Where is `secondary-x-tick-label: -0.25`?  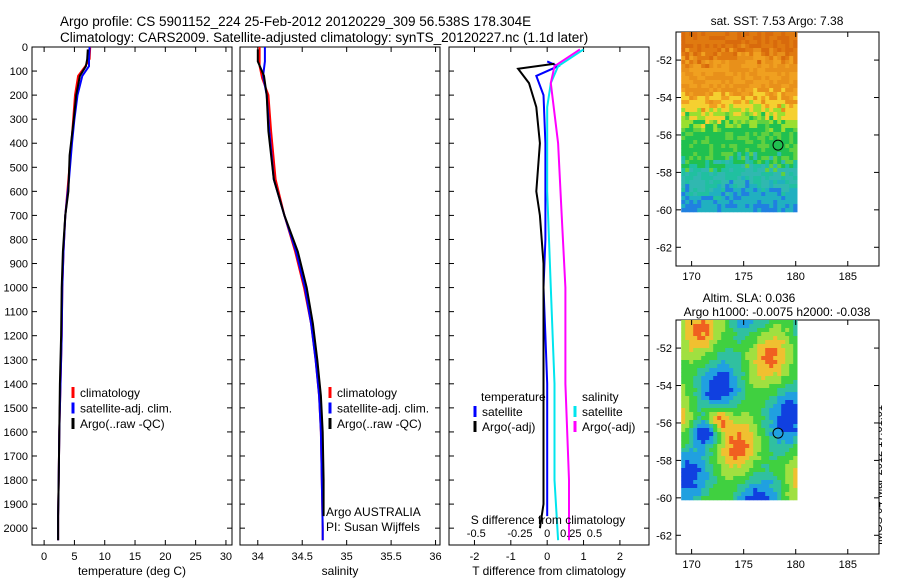
secondary-x-tick-label: -0.25 is located at coordinates (519, 534).